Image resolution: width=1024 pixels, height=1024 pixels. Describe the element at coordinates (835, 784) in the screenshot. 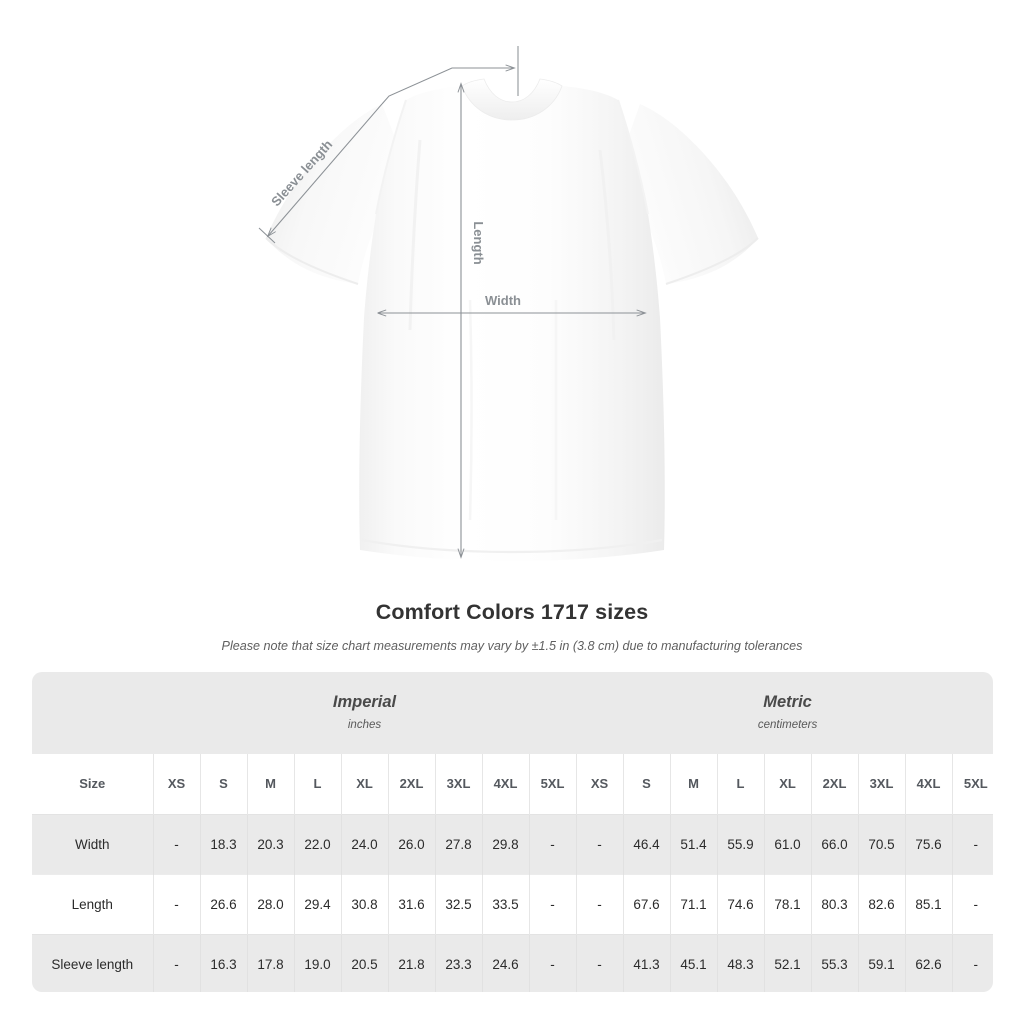

I see `size-header-metric-2xl: 2XL` at that location.